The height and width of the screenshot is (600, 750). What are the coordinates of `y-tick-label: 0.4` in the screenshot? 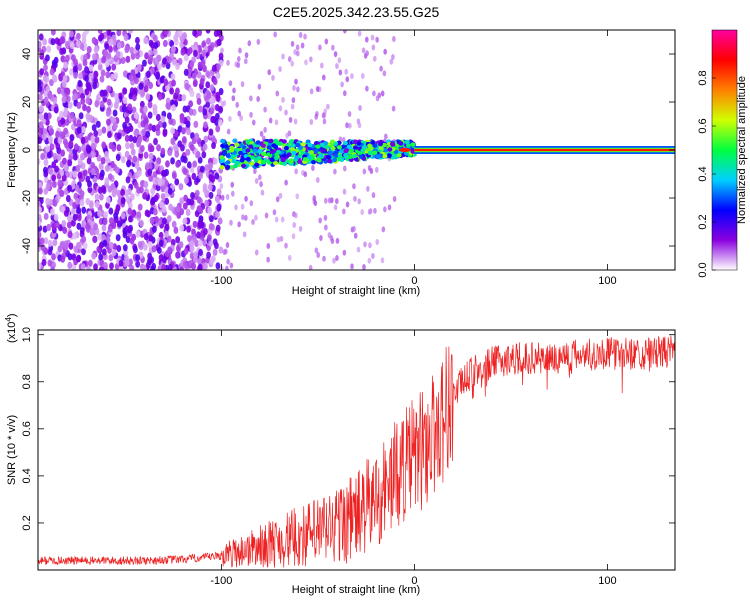 It's located at (27, 475).